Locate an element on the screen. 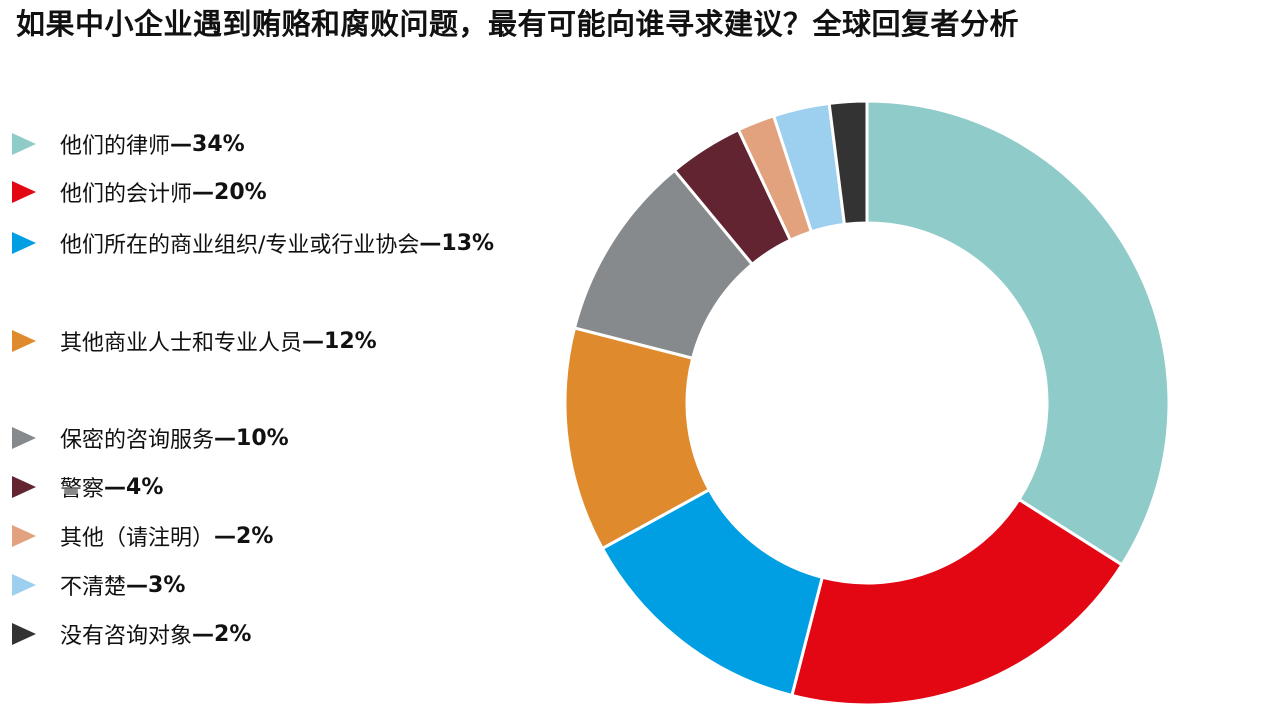 The width and height of the screenshot is (1263, 717). legend-item: 他们所在的商业组织/专业或行业协会 —13% is located at coordinates (253, 243).